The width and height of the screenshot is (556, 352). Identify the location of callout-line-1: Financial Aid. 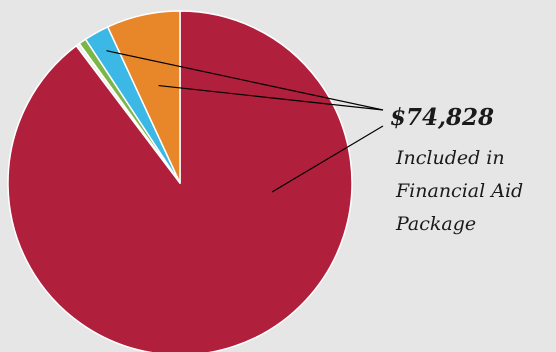
(459, 191).